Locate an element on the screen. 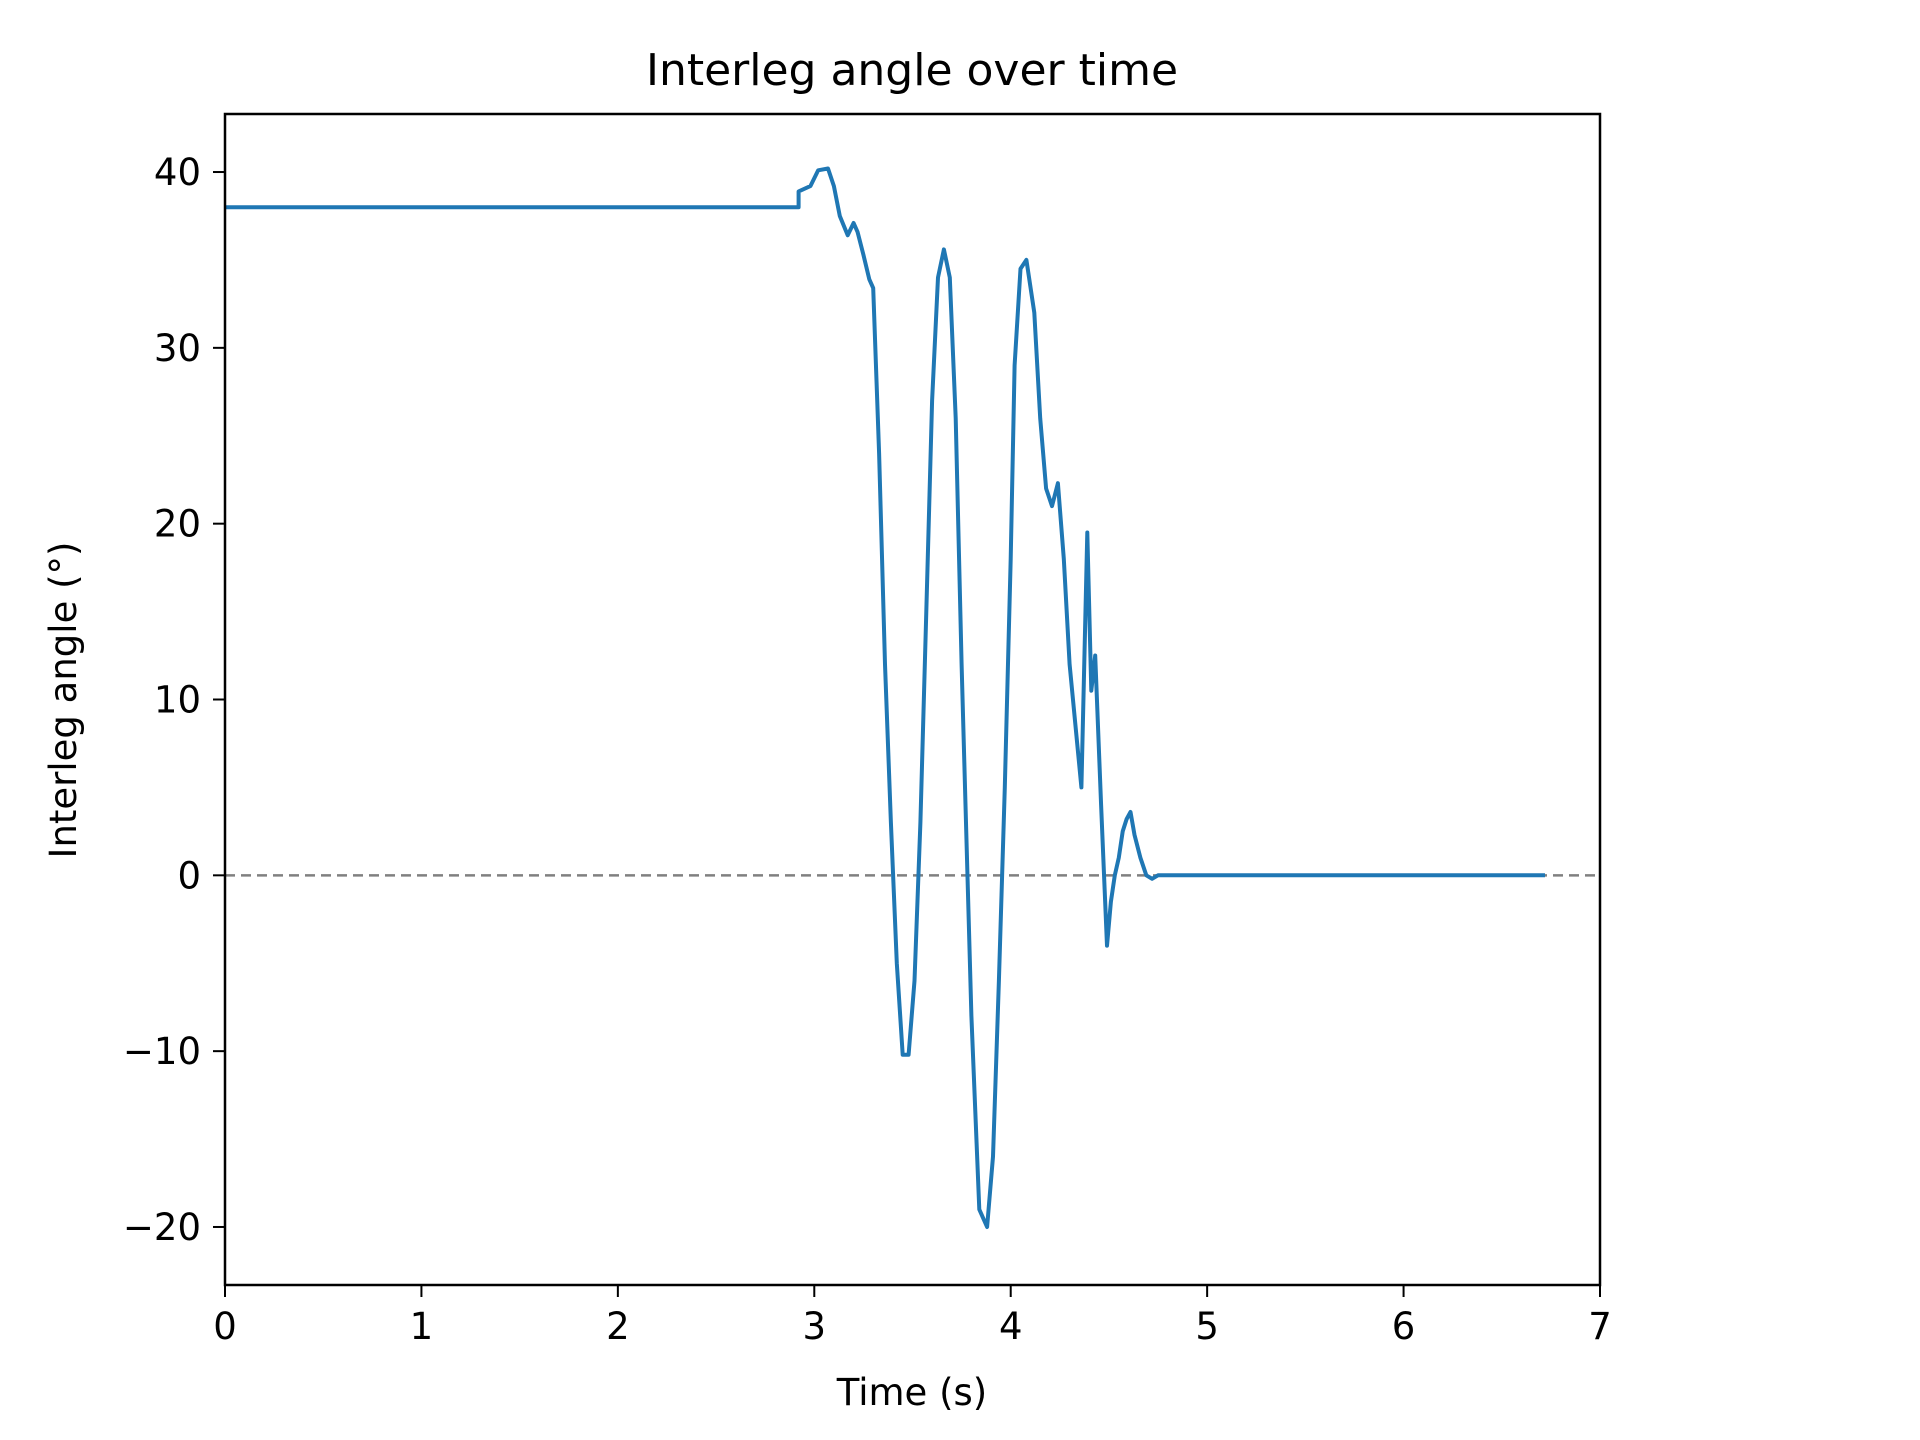  x-tick-label: 7 is located at coordinates (1600, 1326).